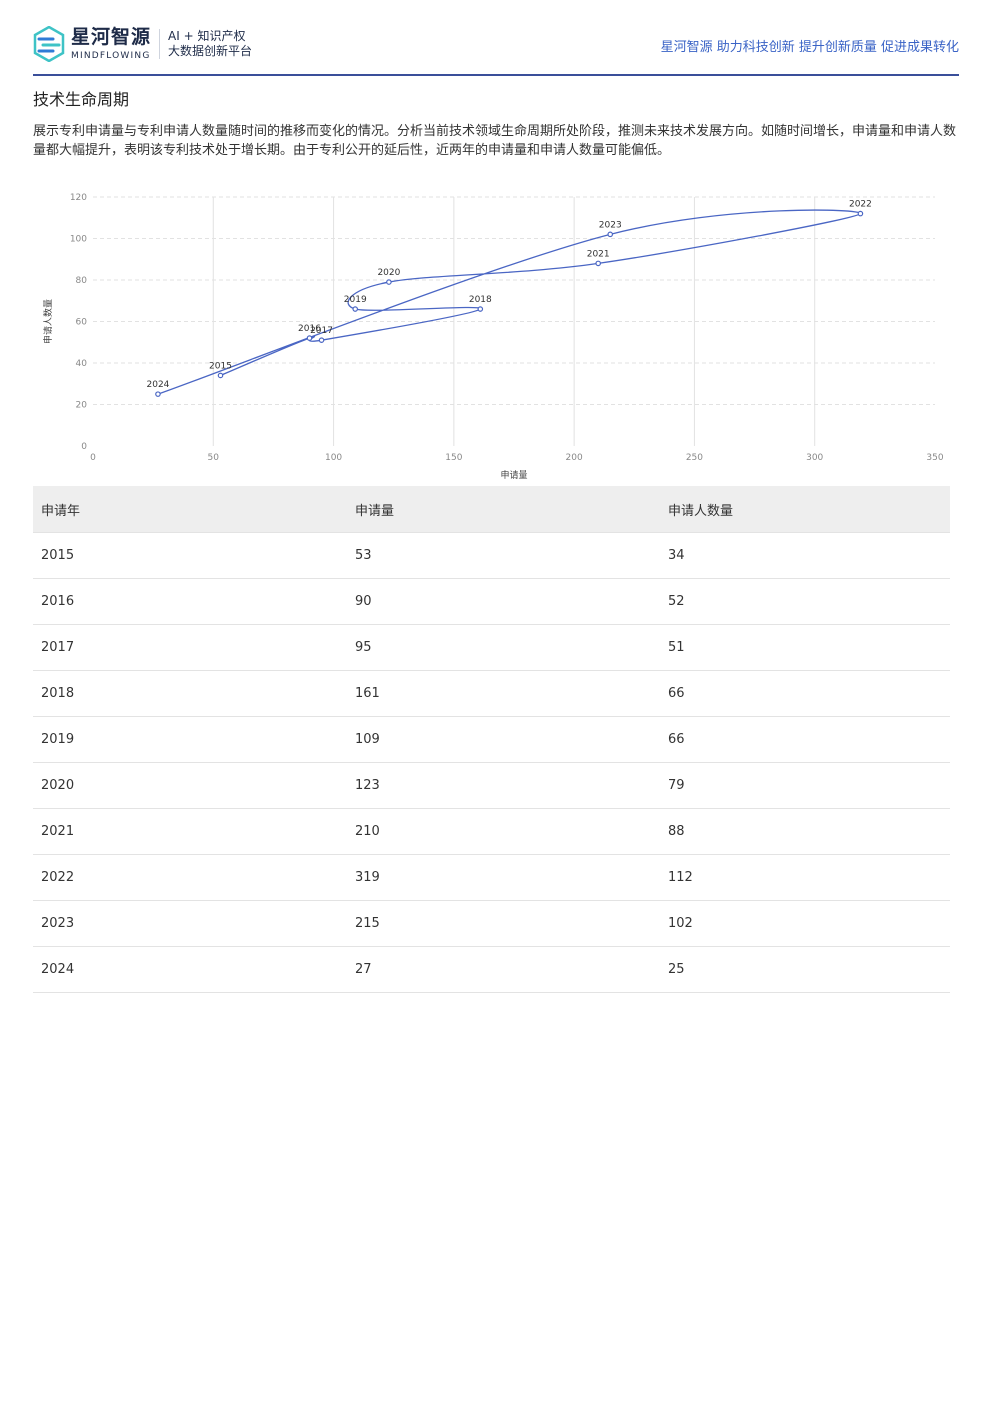 The height and width of the screenshot is (1403, 992). I want to click on y-tick-label: 60, so click(82, 323).